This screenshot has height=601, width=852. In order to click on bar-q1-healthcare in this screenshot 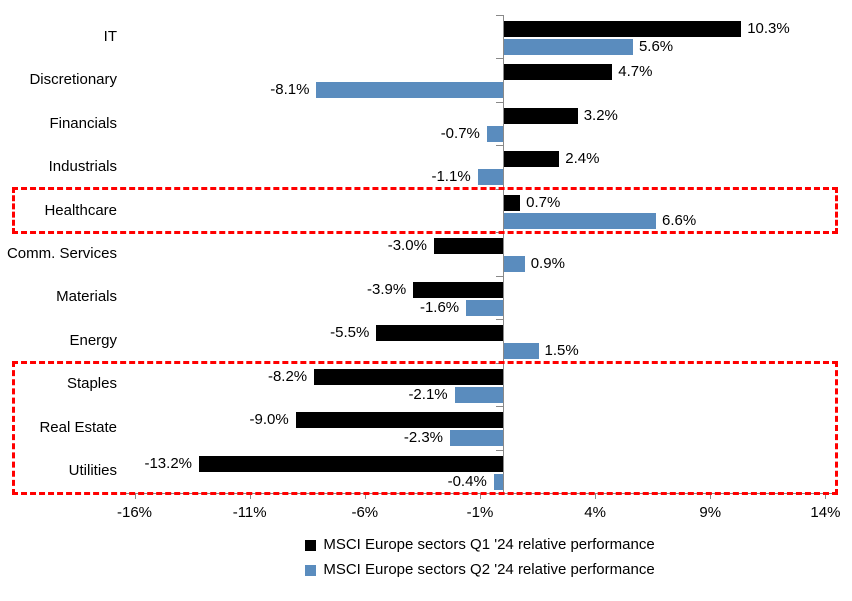, I will do `click(512, 202)`.